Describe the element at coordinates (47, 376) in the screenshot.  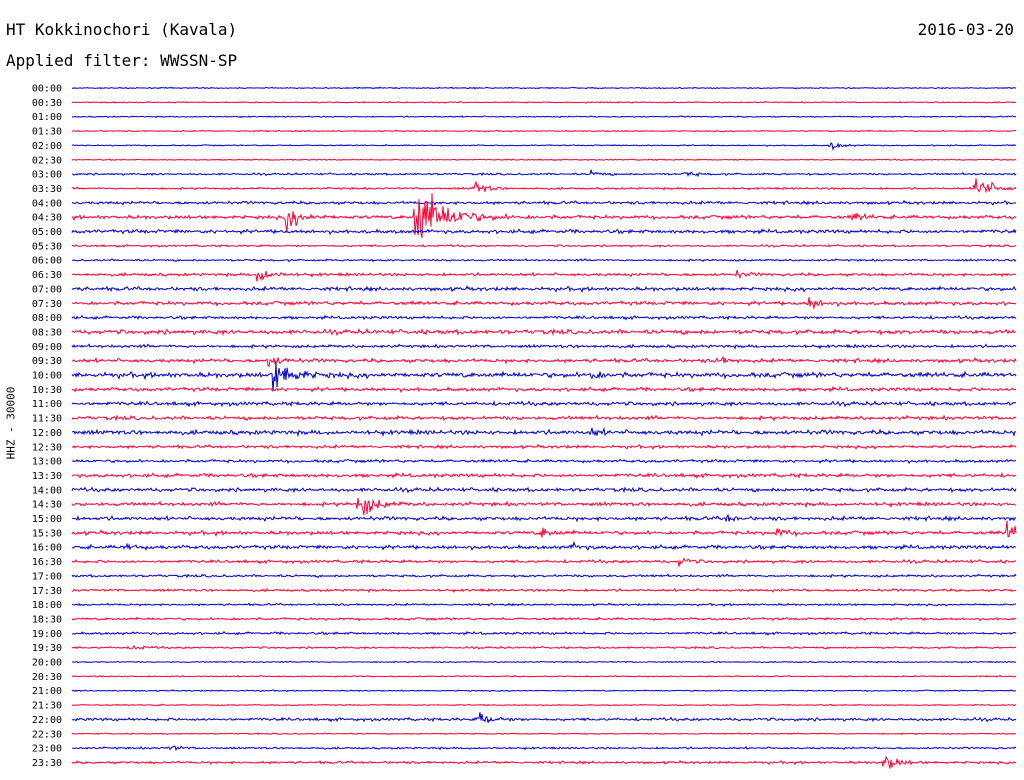
I see `row-time-label: 10:00` at that location.